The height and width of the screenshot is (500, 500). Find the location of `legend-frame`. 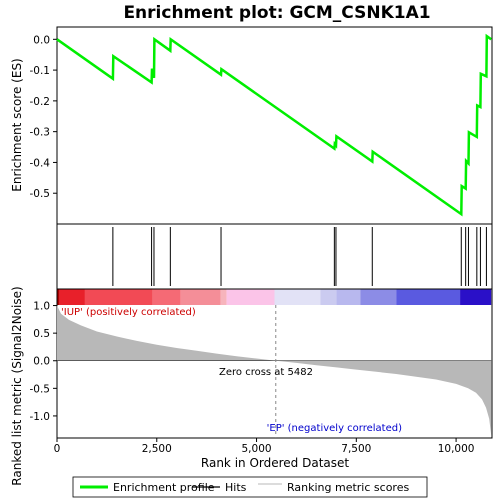

legend-frame is located at coordinates (250, 487).